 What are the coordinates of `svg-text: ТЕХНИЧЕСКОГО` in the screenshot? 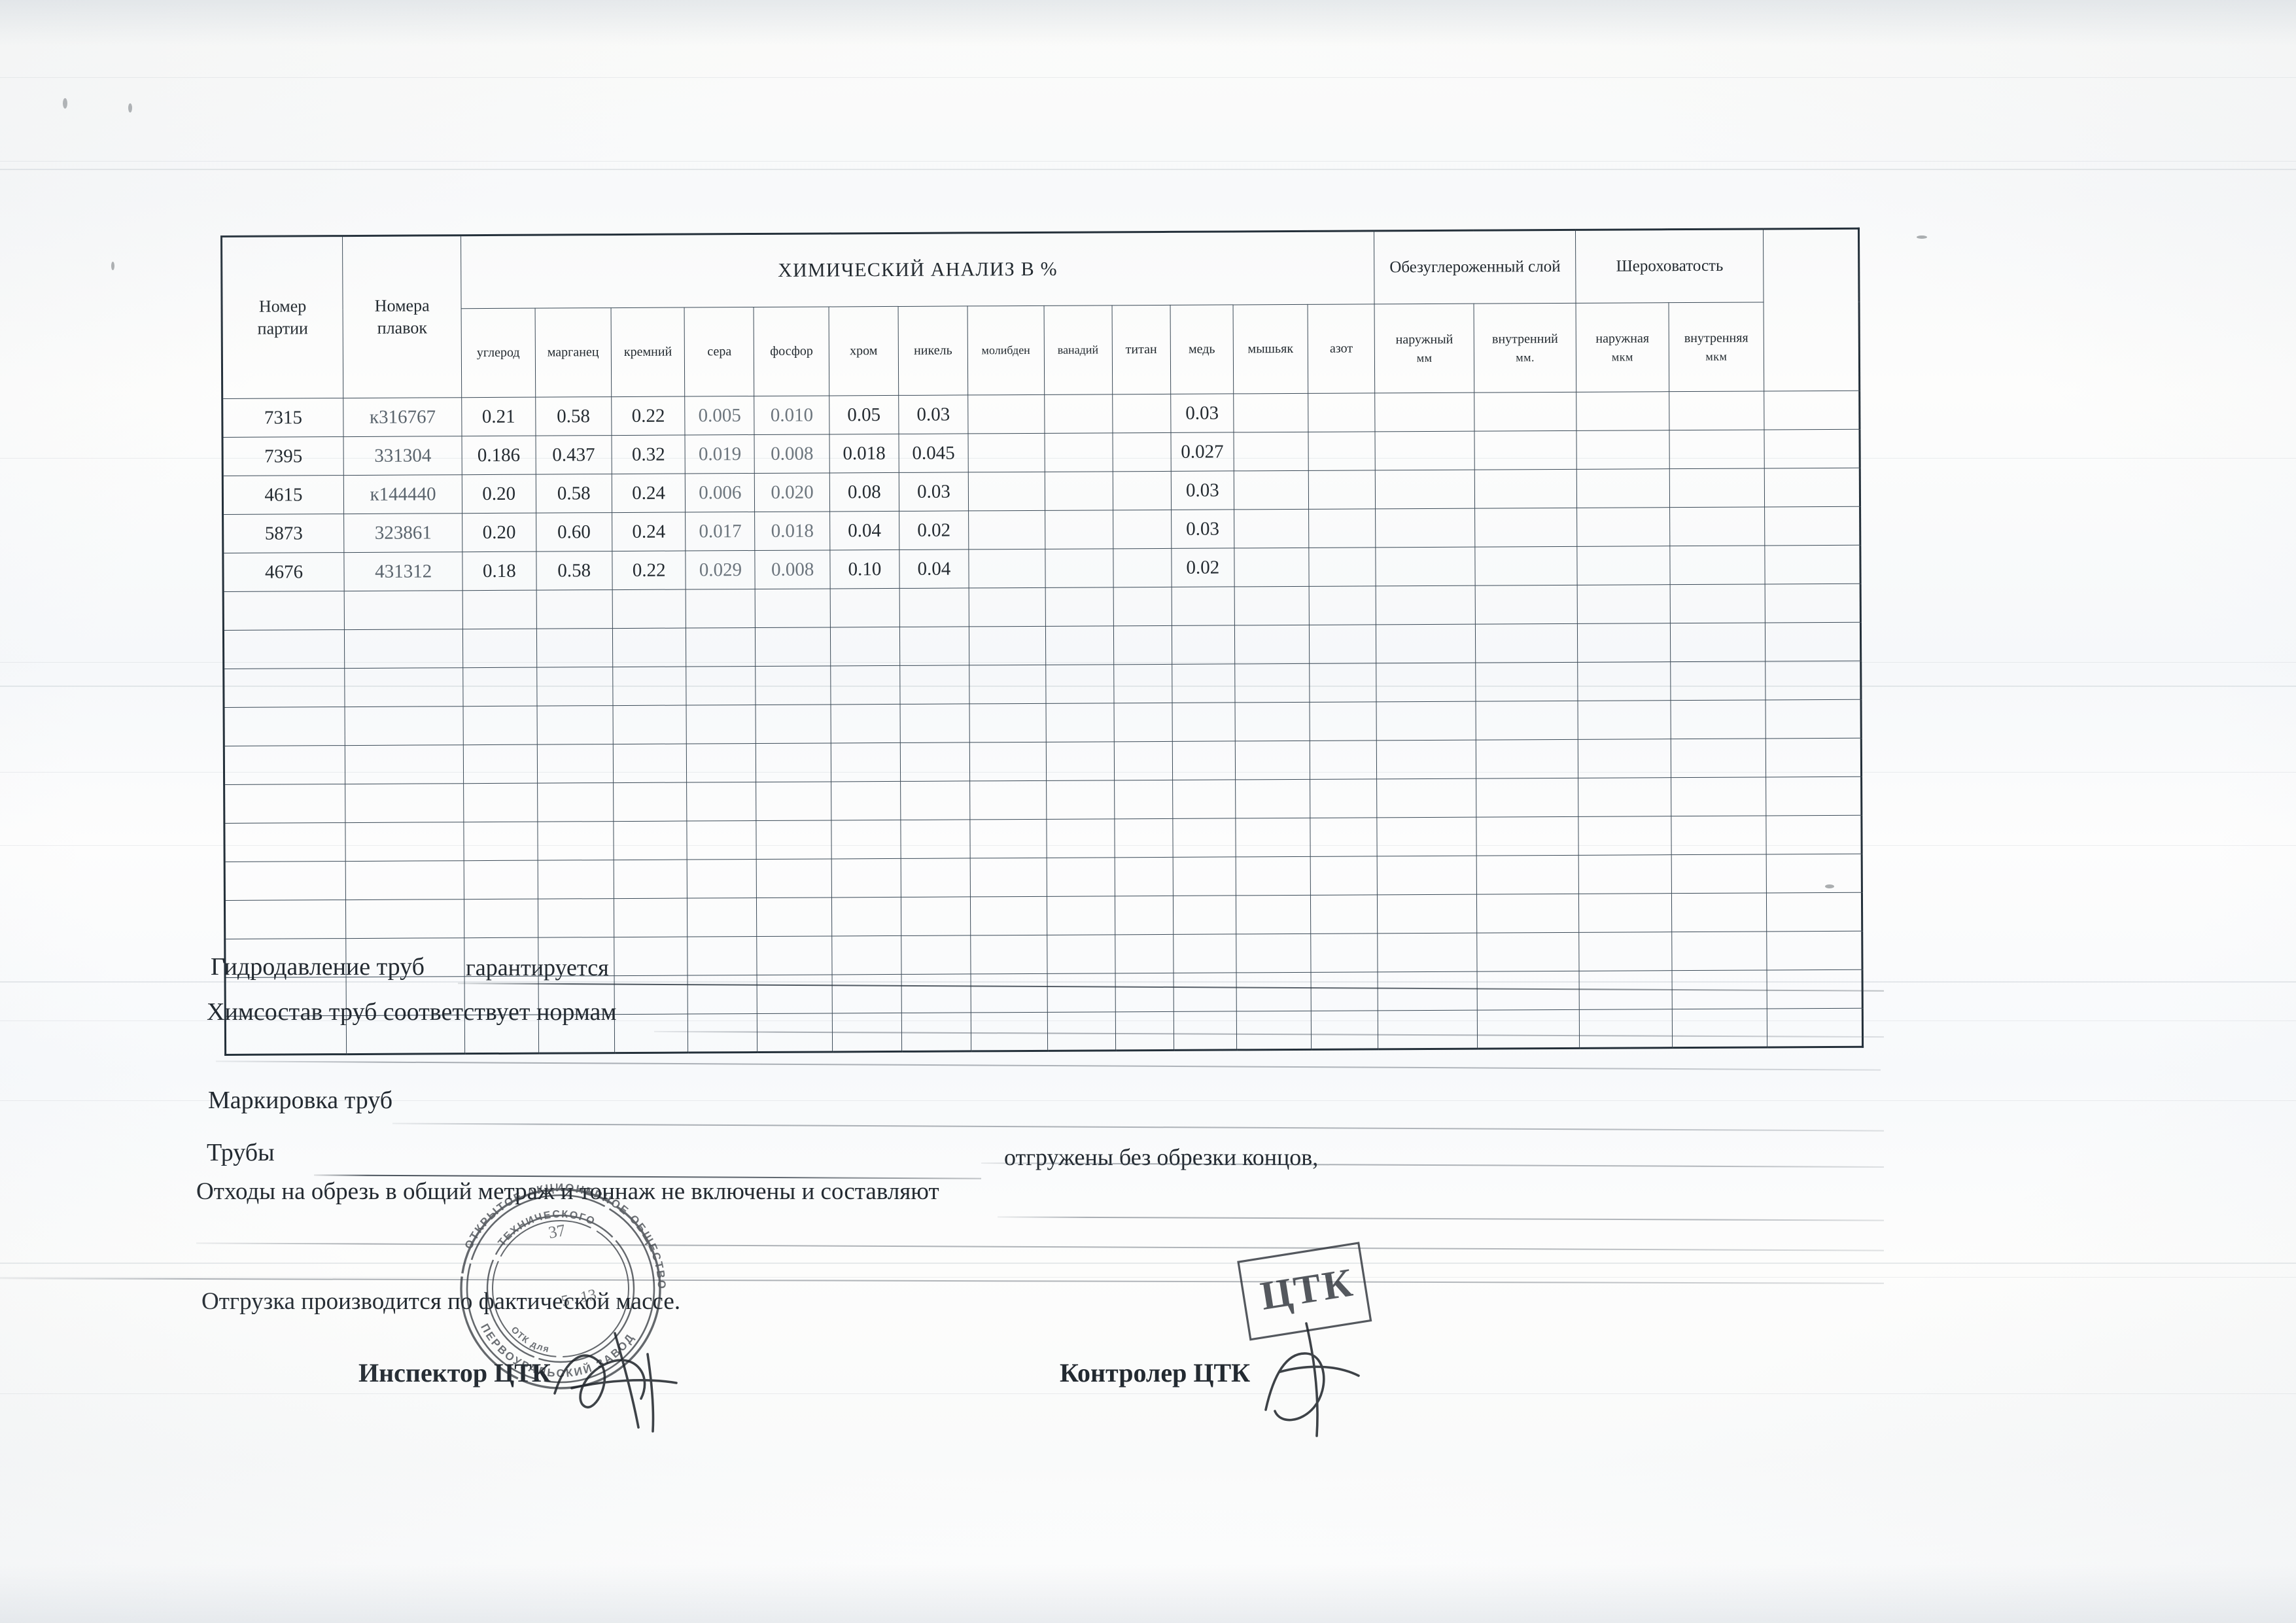 It's located at (546, 1229).